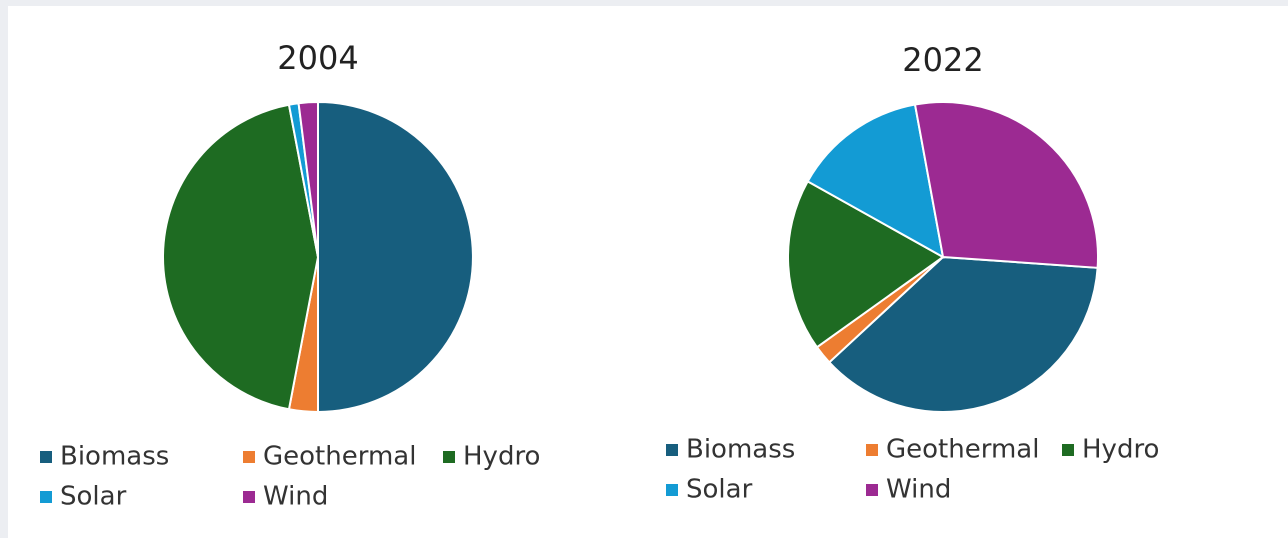 The image size is (1288, 538). What do you see at coordinates (317, 58) in the screenshot?
I see `chart-title: 2004` at bounding box center [317, 58].